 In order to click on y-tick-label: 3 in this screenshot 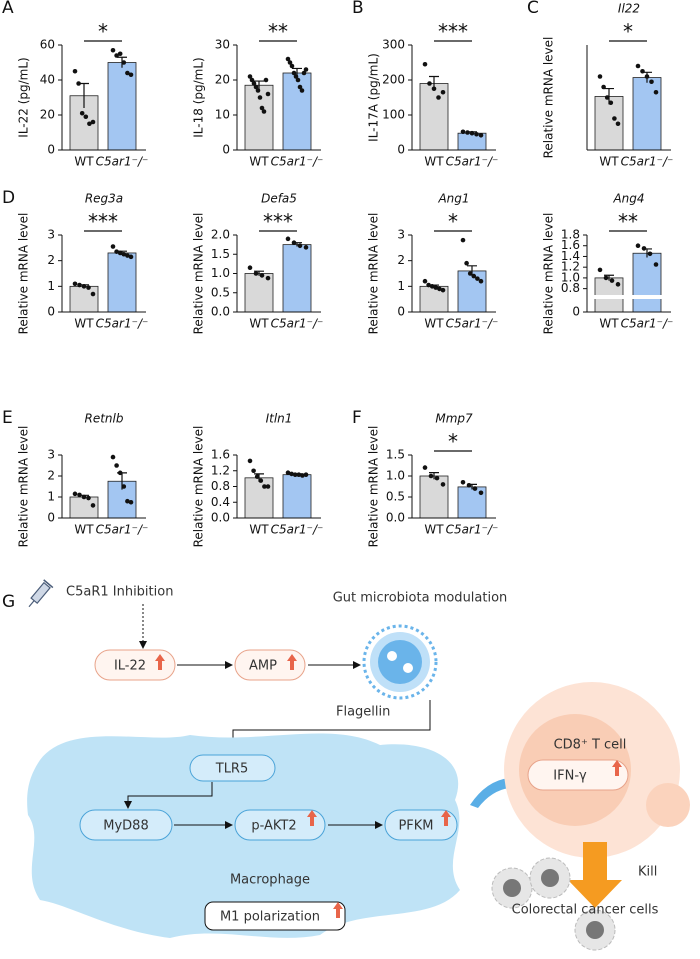, I will do `click(401, 235)`.